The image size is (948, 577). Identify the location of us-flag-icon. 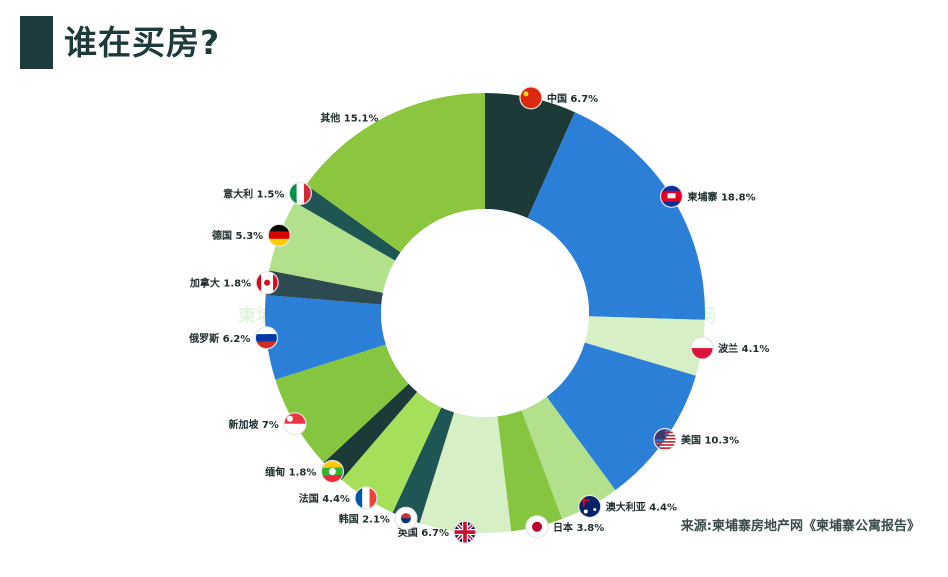
(665, 439).